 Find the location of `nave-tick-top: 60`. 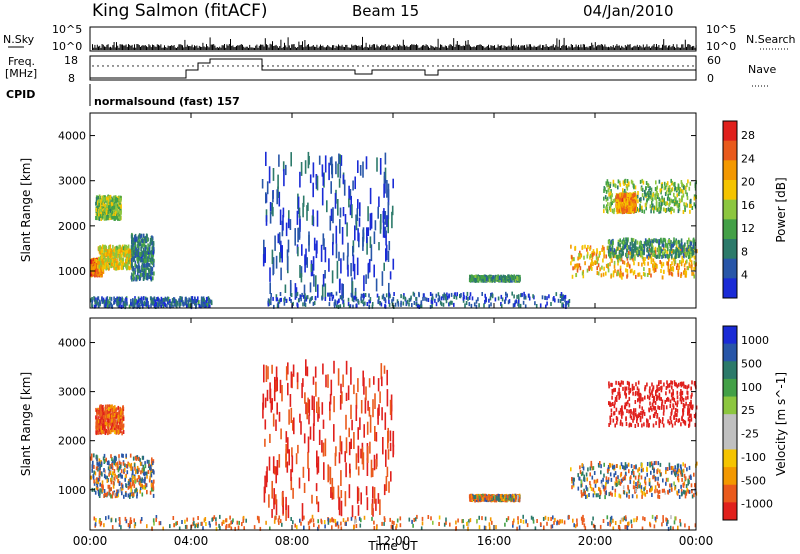

nave-tick-top: 60 is located at coordinates (714, 60).